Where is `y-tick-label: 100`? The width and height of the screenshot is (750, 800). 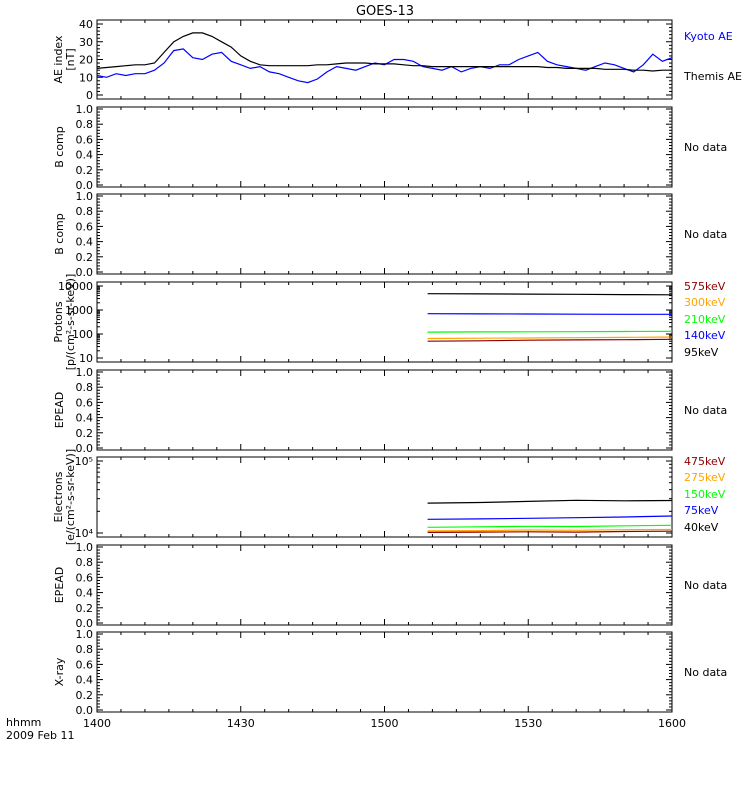
y-tick-label: 100 is located at coordinates (82, 334).